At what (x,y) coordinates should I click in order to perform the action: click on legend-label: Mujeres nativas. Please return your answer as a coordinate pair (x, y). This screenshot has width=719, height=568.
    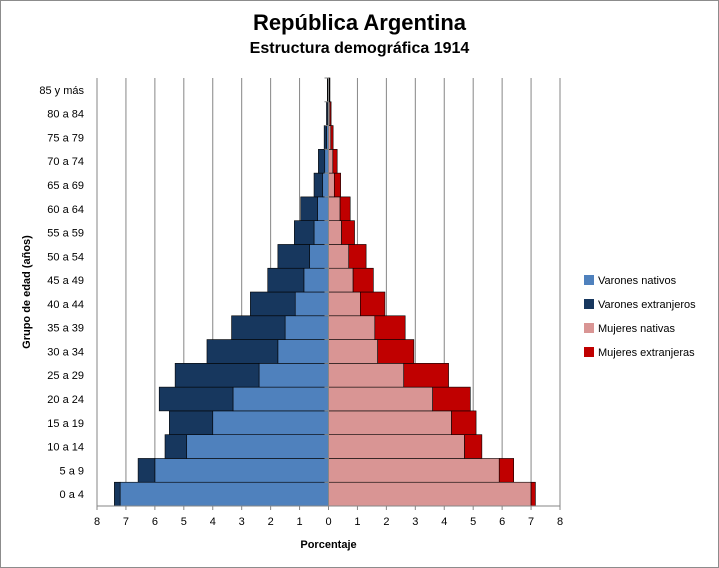
    Looking at the image, I should click on (637, 329).